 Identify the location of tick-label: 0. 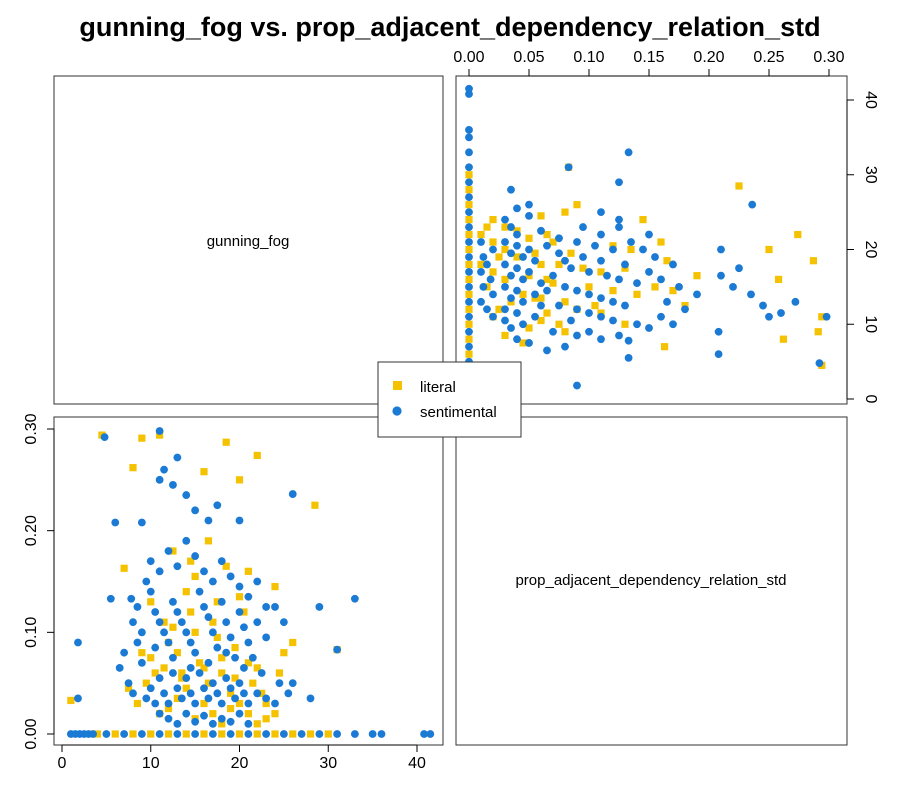
(870, 399).